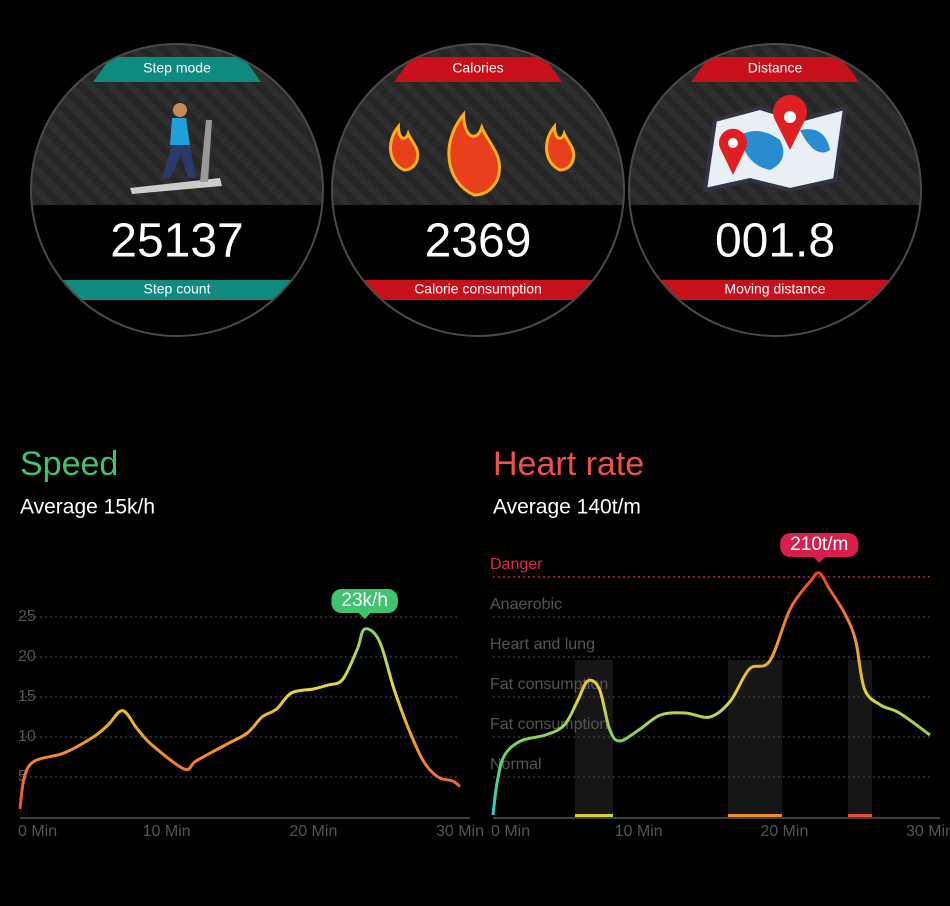 This screenshot has height=906, width=950. What do you see at coordinates (526, 604) in the screenshot?
I see `y-tick-label: Anaerobic` at bounding box center [526, 604].